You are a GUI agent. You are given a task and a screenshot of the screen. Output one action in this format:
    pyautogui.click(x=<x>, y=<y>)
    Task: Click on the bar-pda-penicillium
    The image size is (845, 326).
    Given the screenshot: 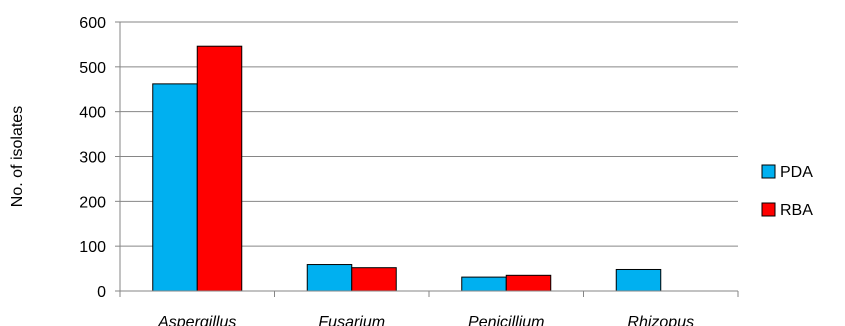 What is the action you would take?
    pyautogui.click(x=484, y=284)
    